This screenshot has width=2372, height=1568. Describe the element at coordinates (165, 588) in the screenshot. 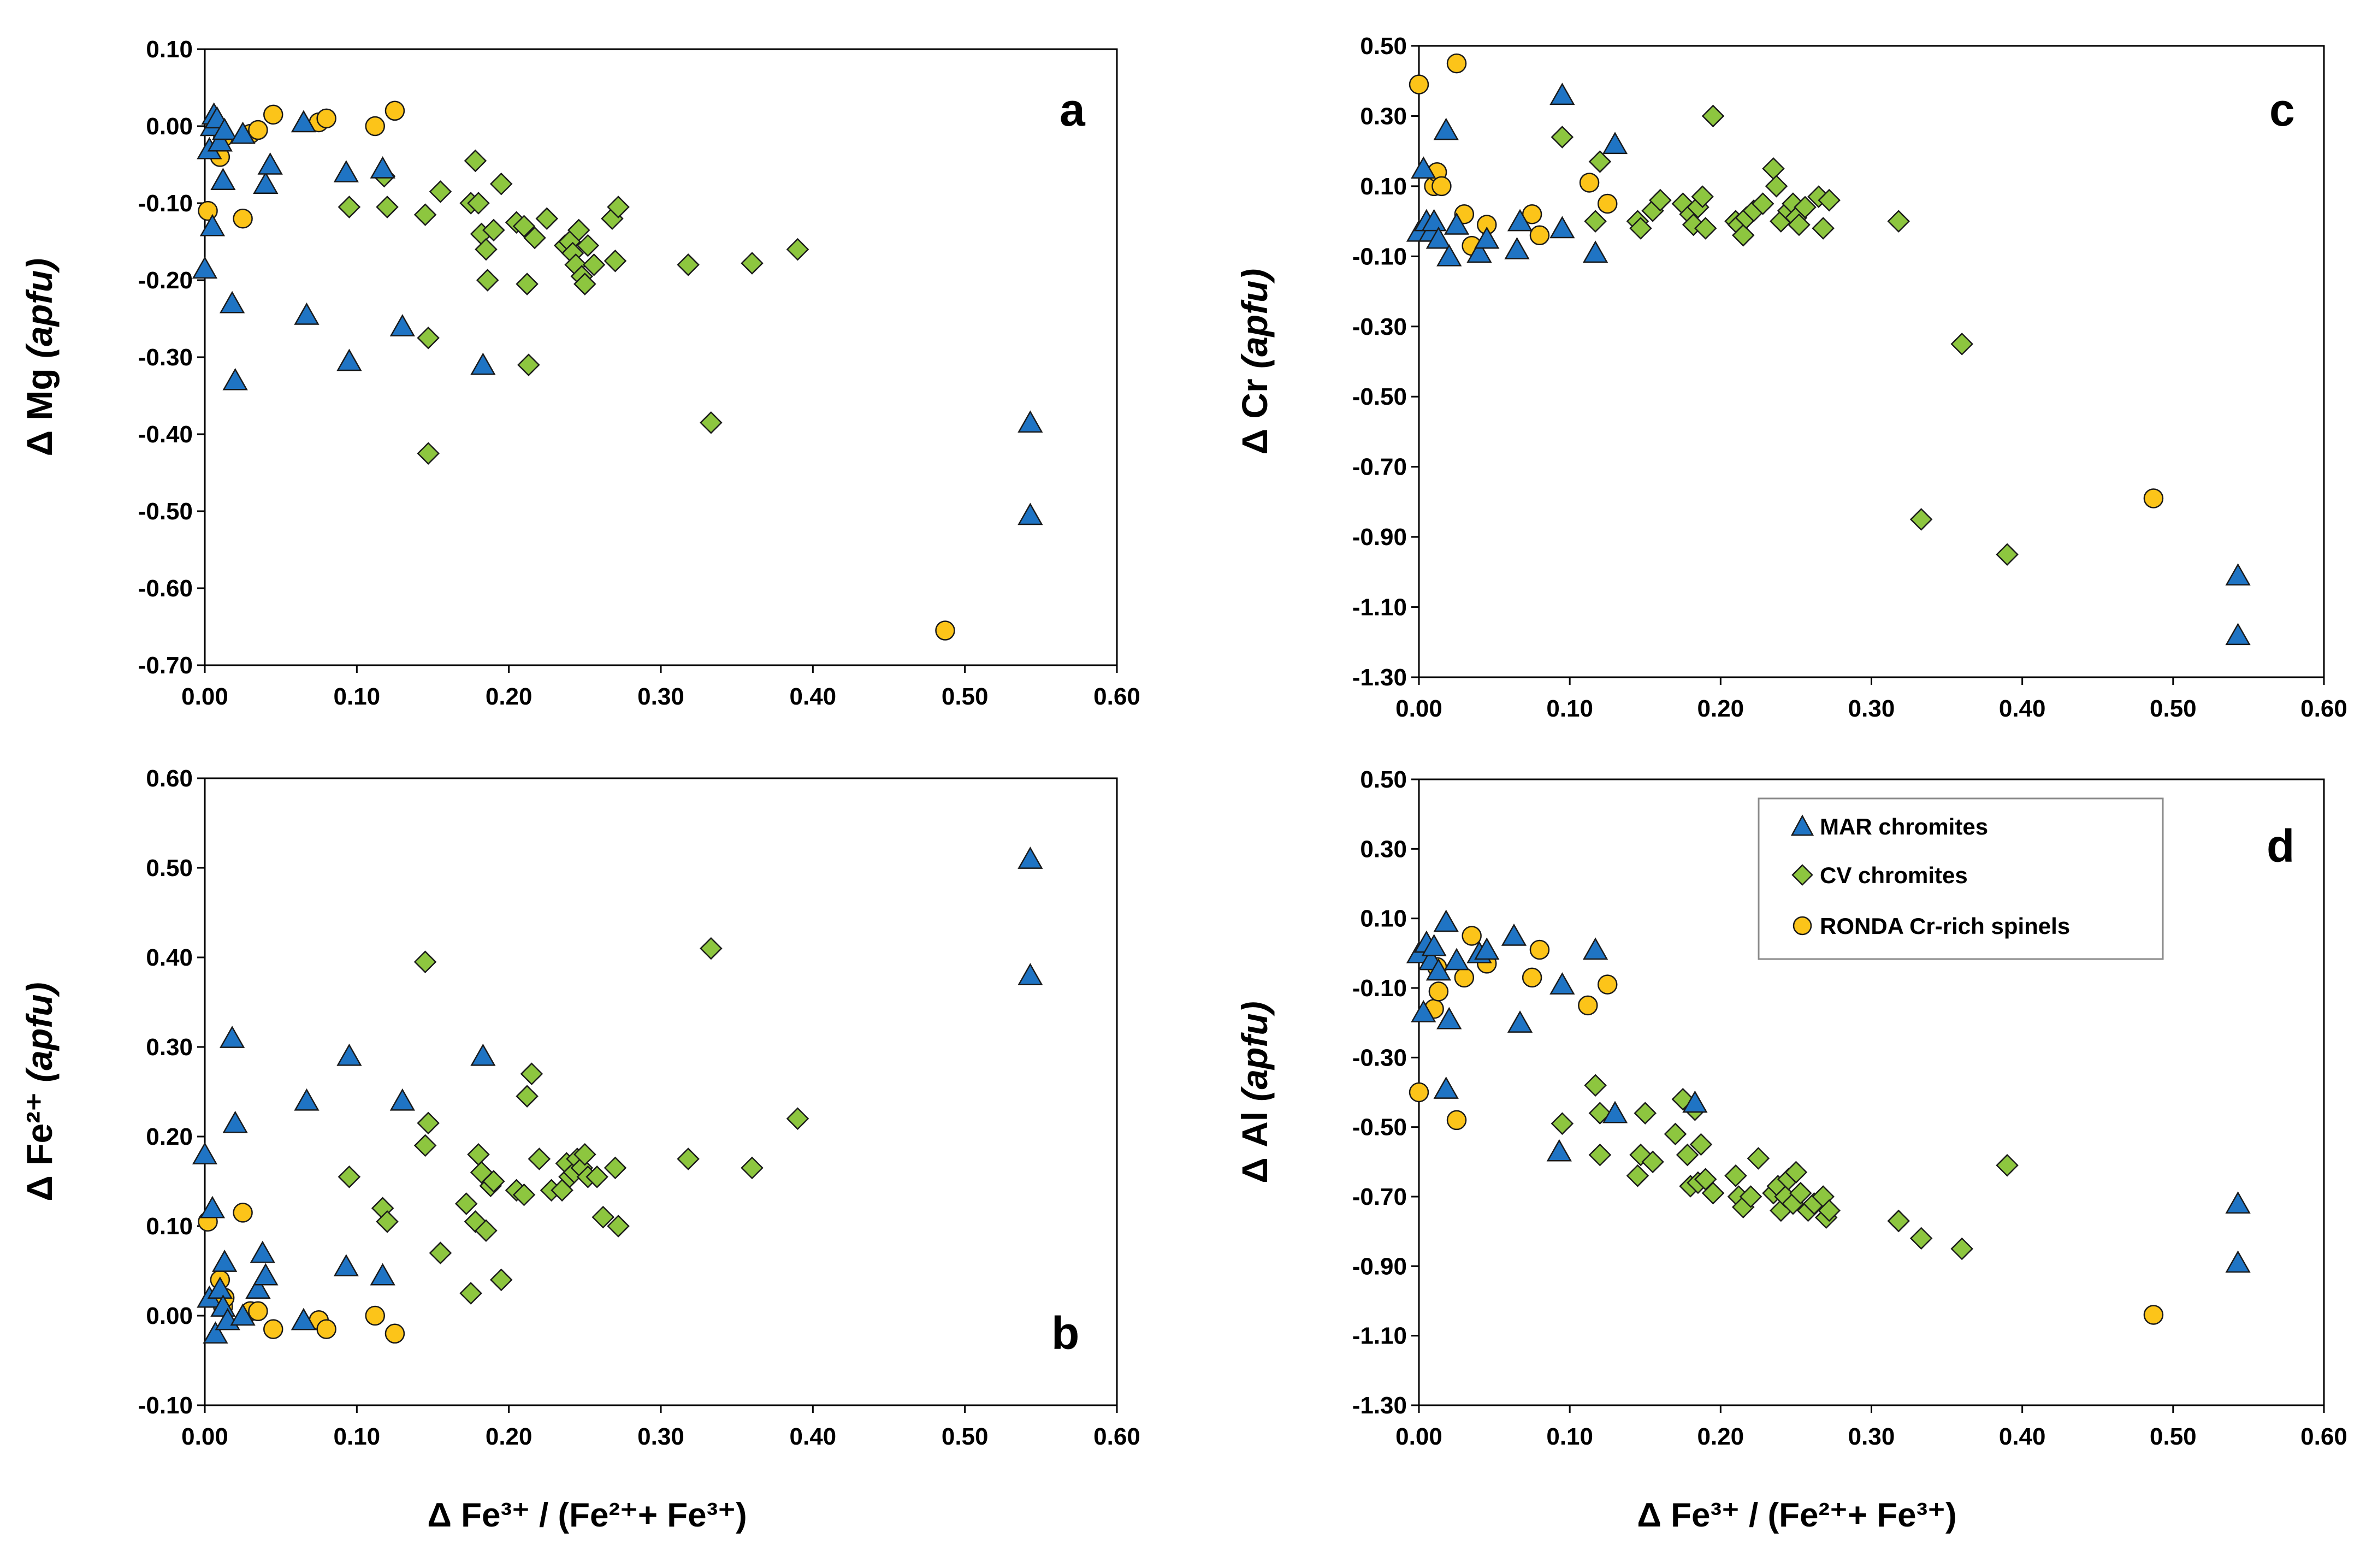

I see `y-tick-label: -0.60` at that location.